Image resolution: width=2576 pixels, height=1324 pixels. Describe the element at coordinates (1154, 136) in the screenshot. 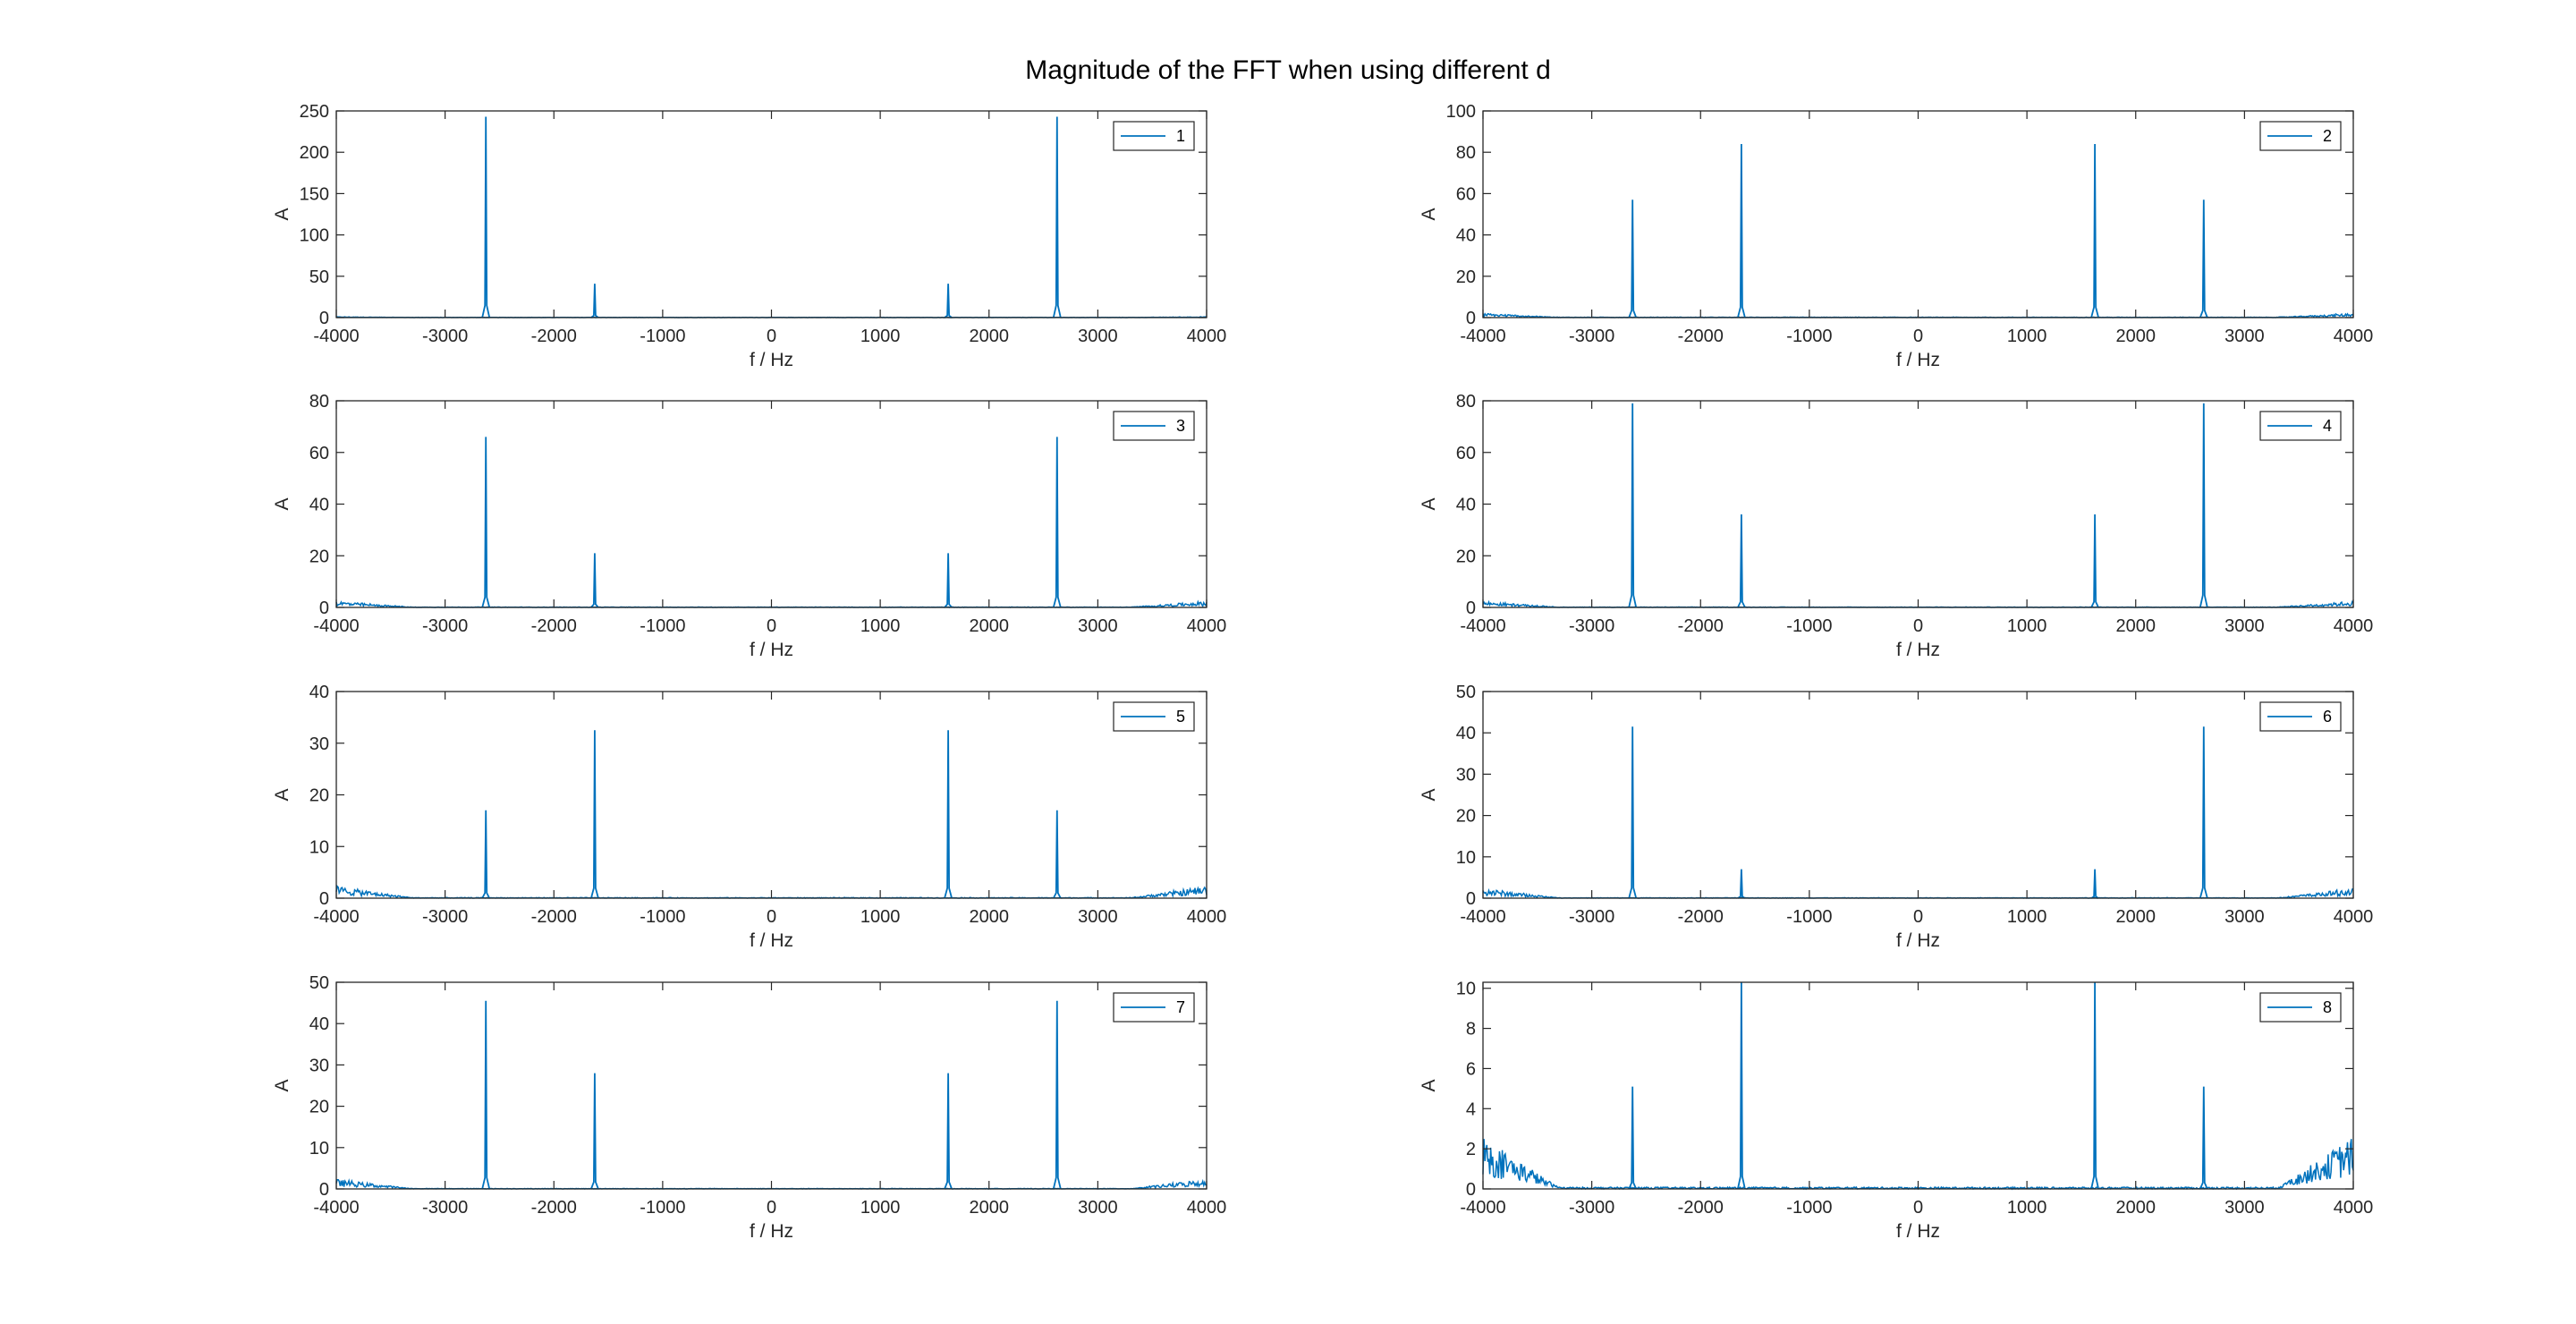

I see `legend: 1` at that location.